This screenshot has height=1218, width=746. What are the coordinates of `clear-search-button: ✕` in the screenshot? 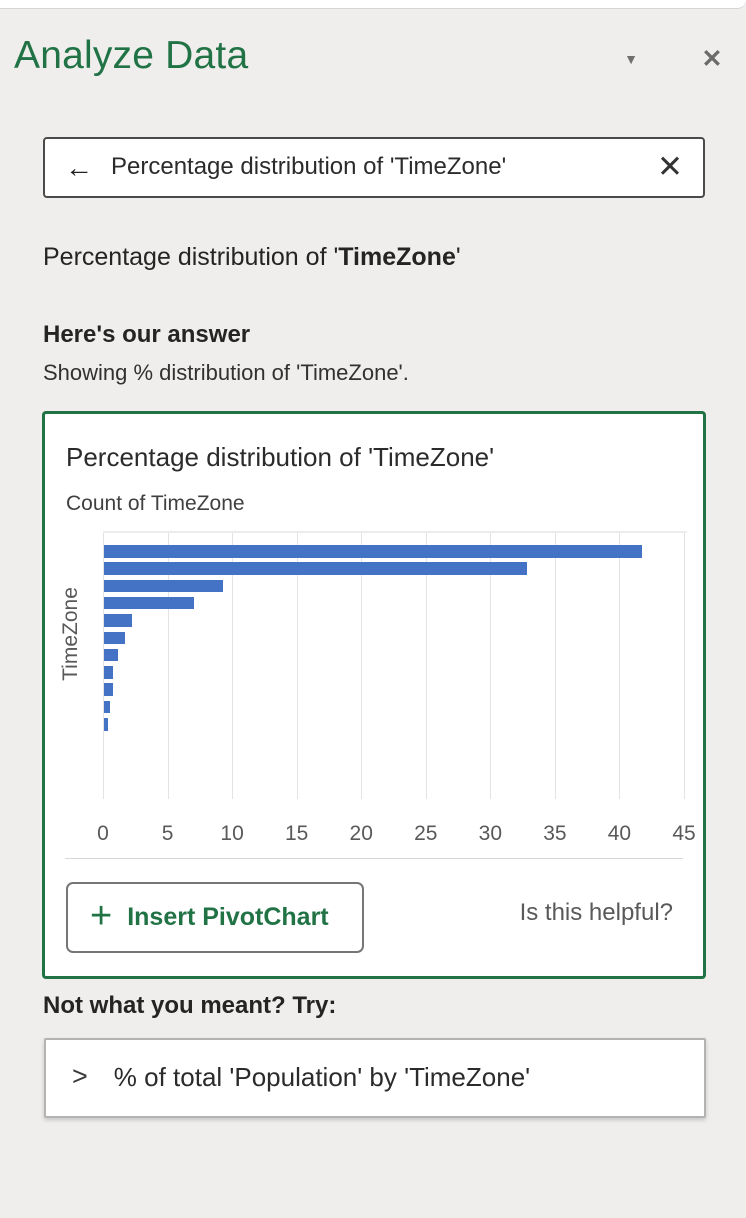 It's located at (676, 167).